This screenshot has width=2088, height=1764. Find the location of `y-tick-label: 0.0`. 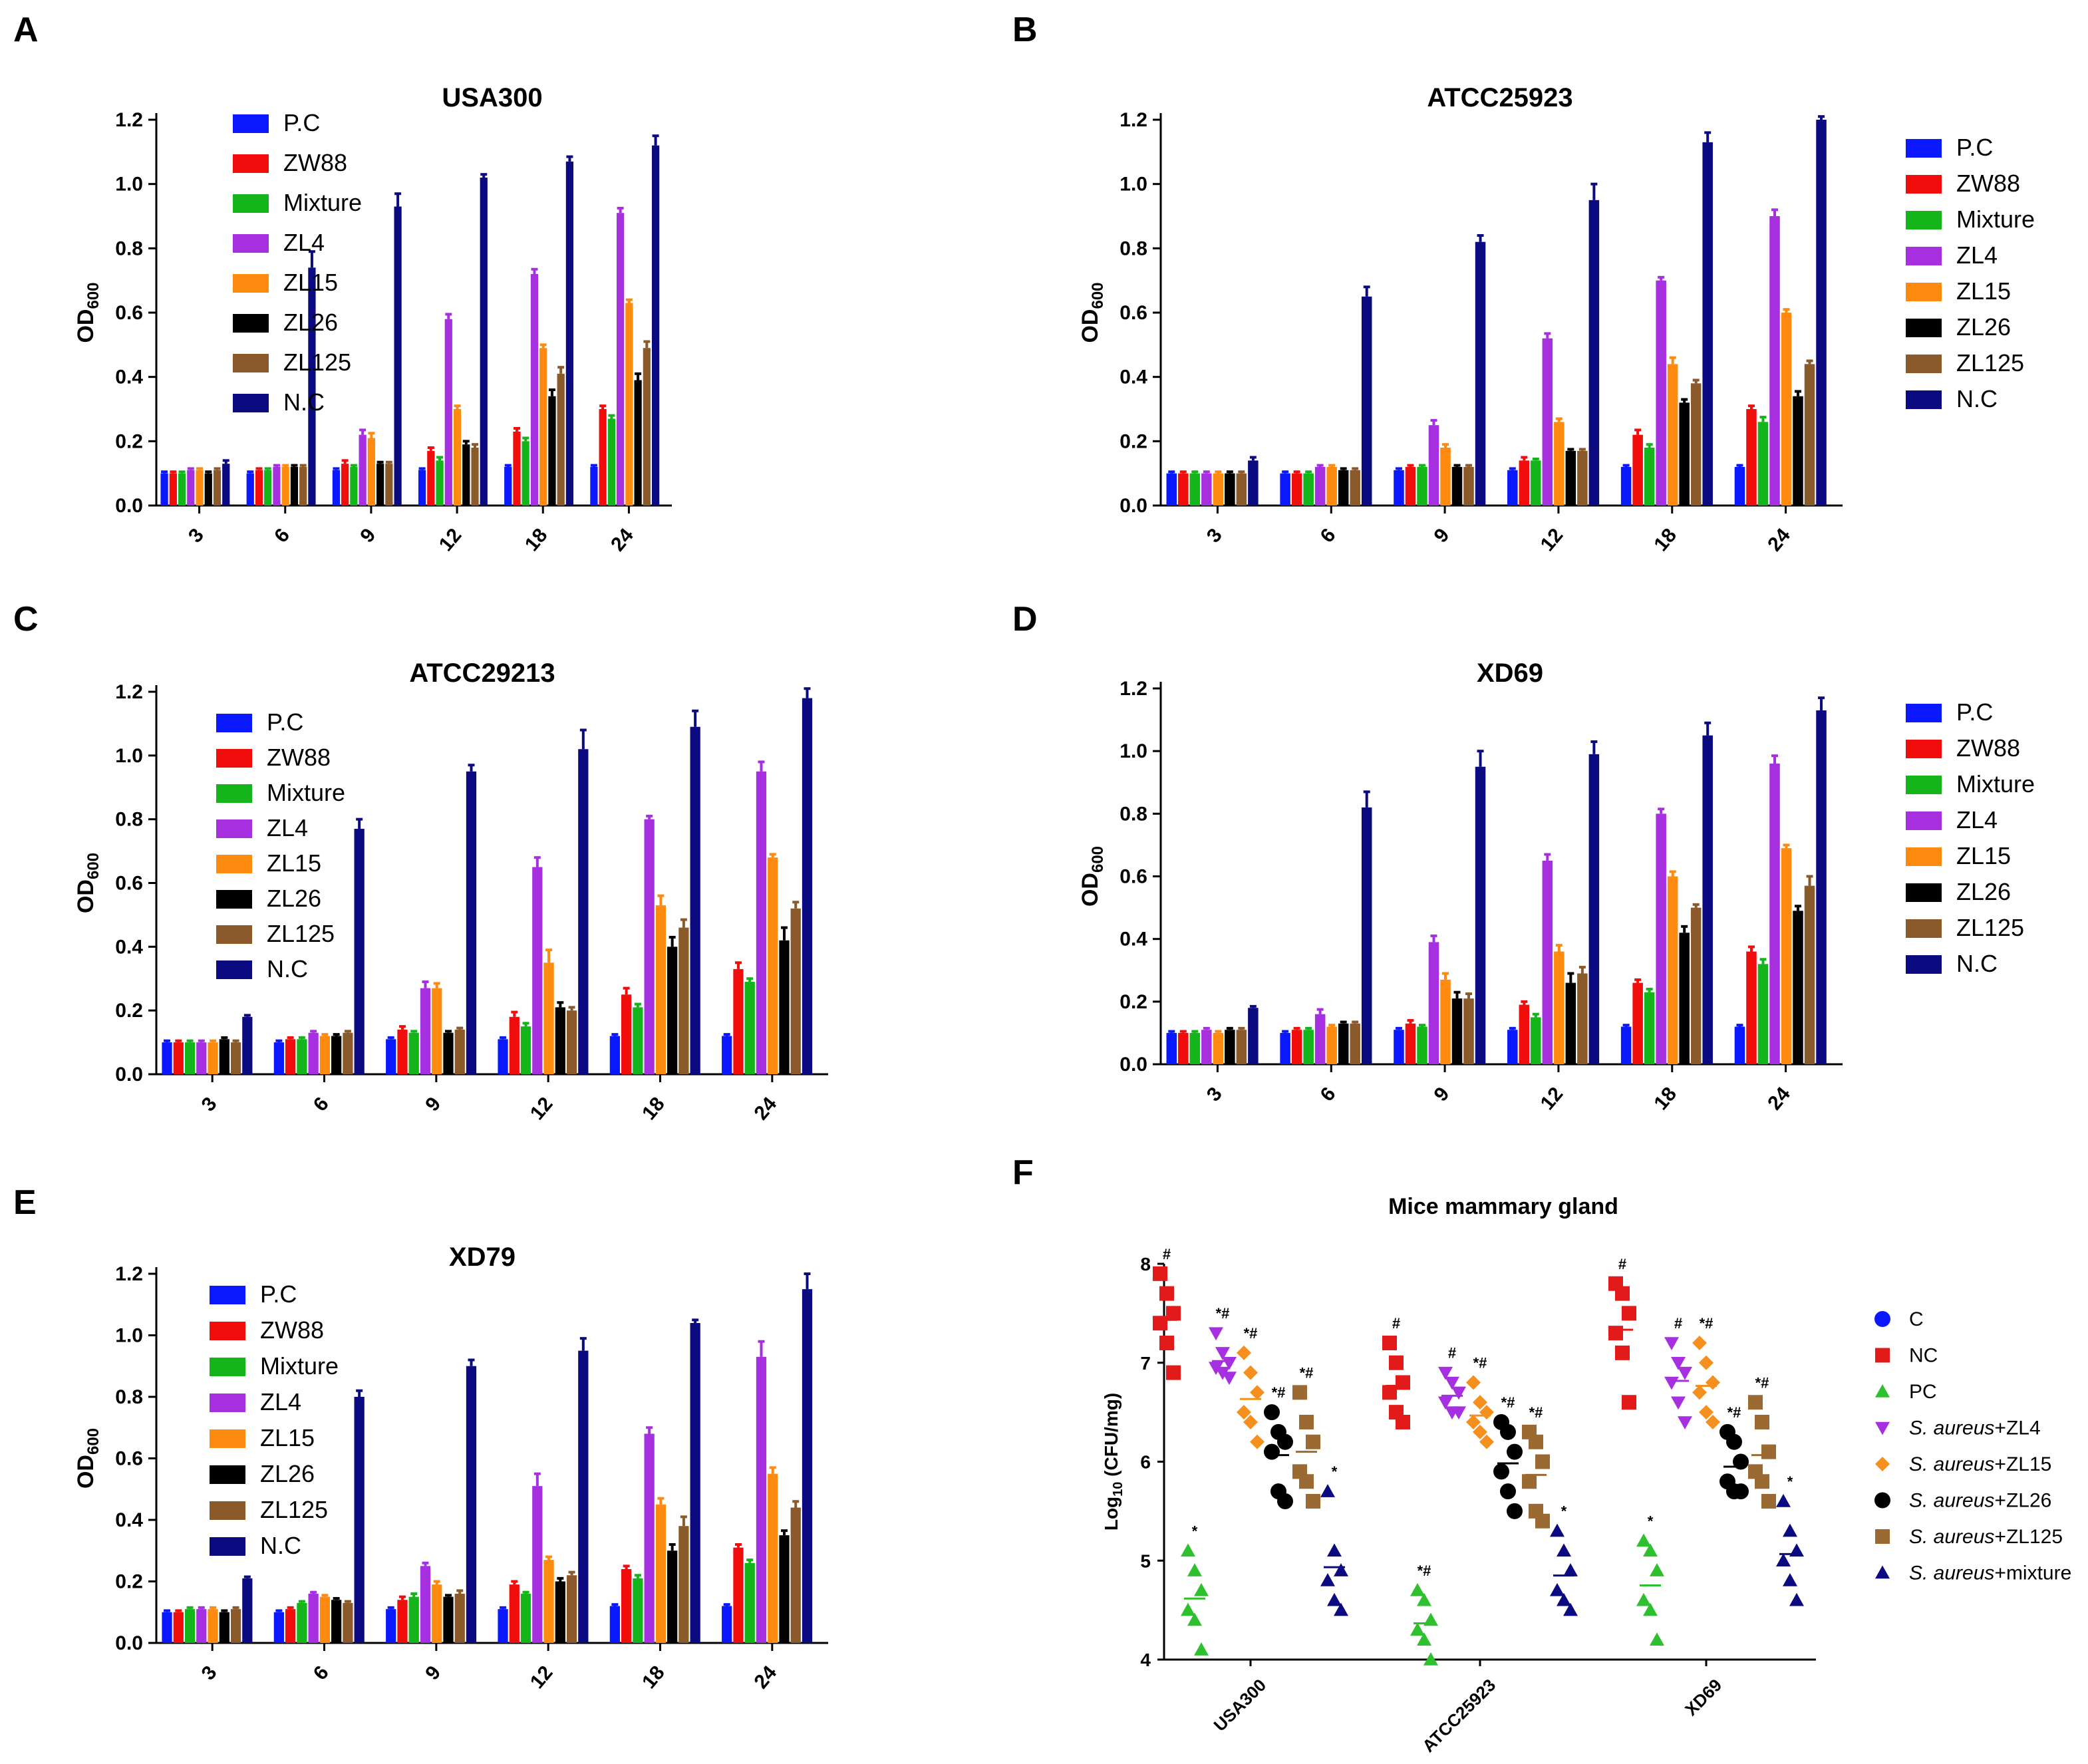

y-tick-label: 0.0 is located at coordinates (1133, 506).